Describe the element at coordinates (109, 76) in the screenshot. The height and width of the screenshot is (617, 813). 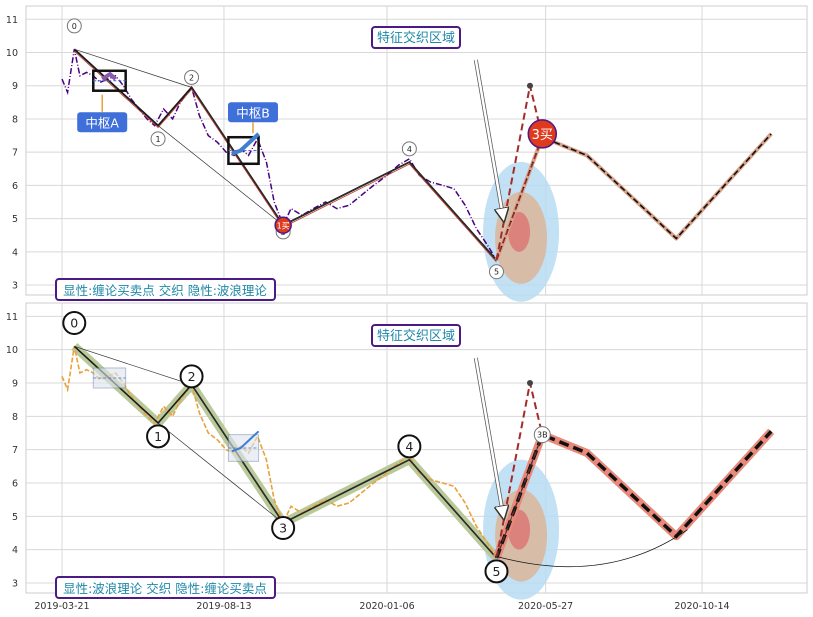
I see `pivot-a-highlight` at that location.